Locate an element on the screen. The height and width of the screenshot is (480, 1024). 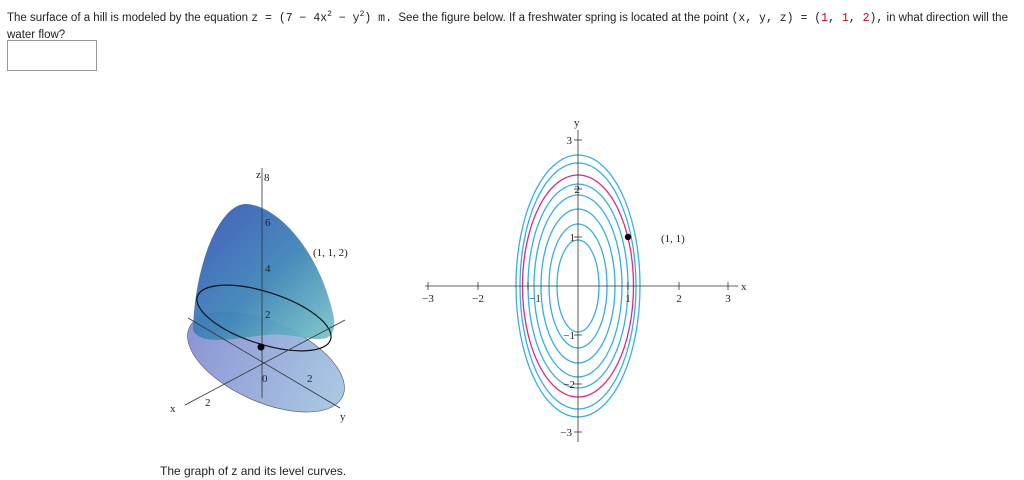
y-tick-label: 2 is located at coordinates (578, 190).